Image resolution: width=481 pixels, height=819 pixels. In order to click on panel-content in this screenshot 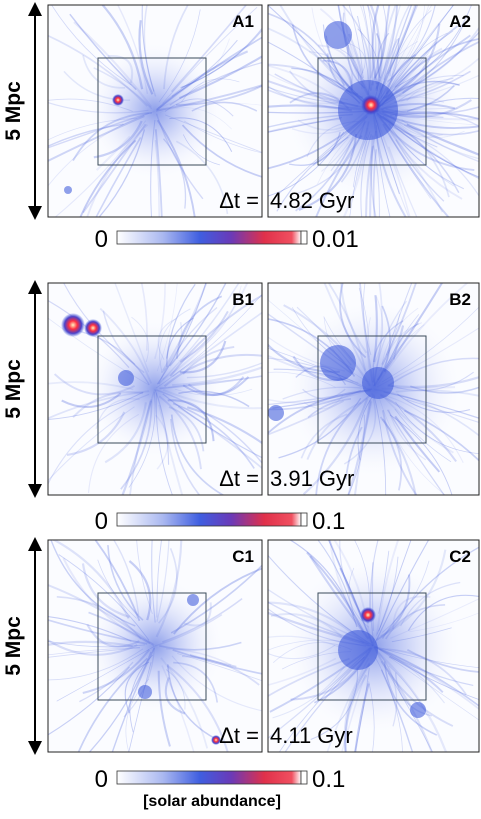, I will do `click(155, 111)`.